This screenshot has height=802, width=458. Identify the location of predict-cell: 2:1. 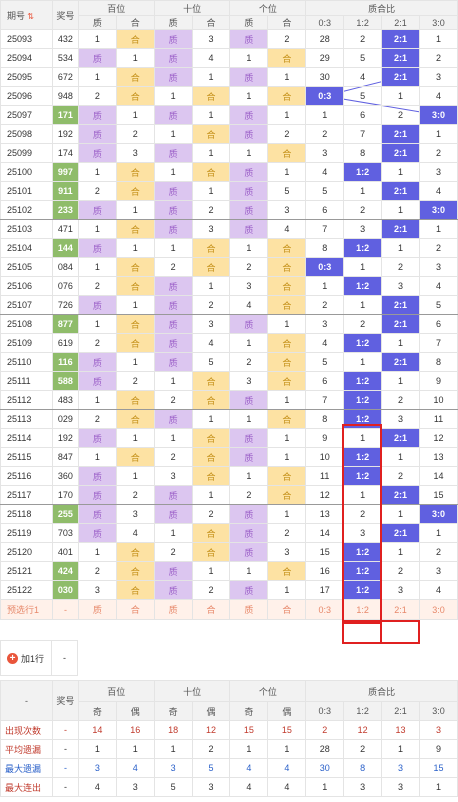
(400, 609).